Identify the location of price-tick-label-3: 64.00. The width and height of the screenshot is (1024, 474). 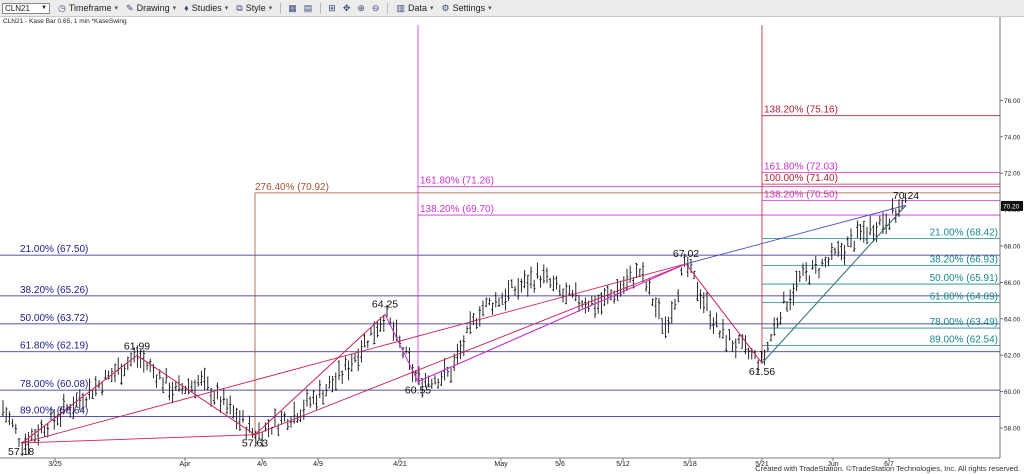
(1012, 319).